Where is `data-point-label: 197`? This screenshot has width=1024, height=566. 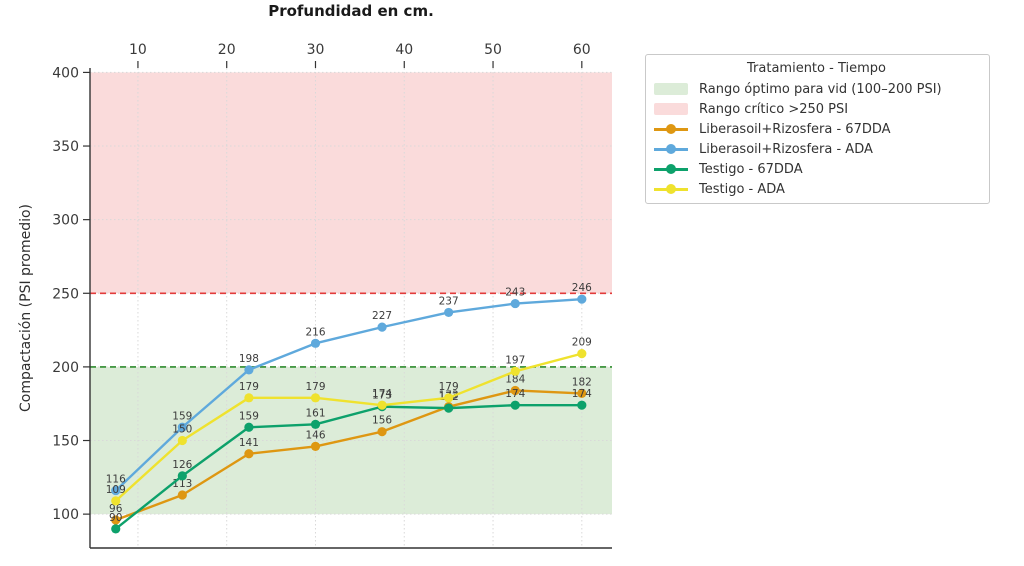 data-point-label: 197 is located at coordinates (515, 360).